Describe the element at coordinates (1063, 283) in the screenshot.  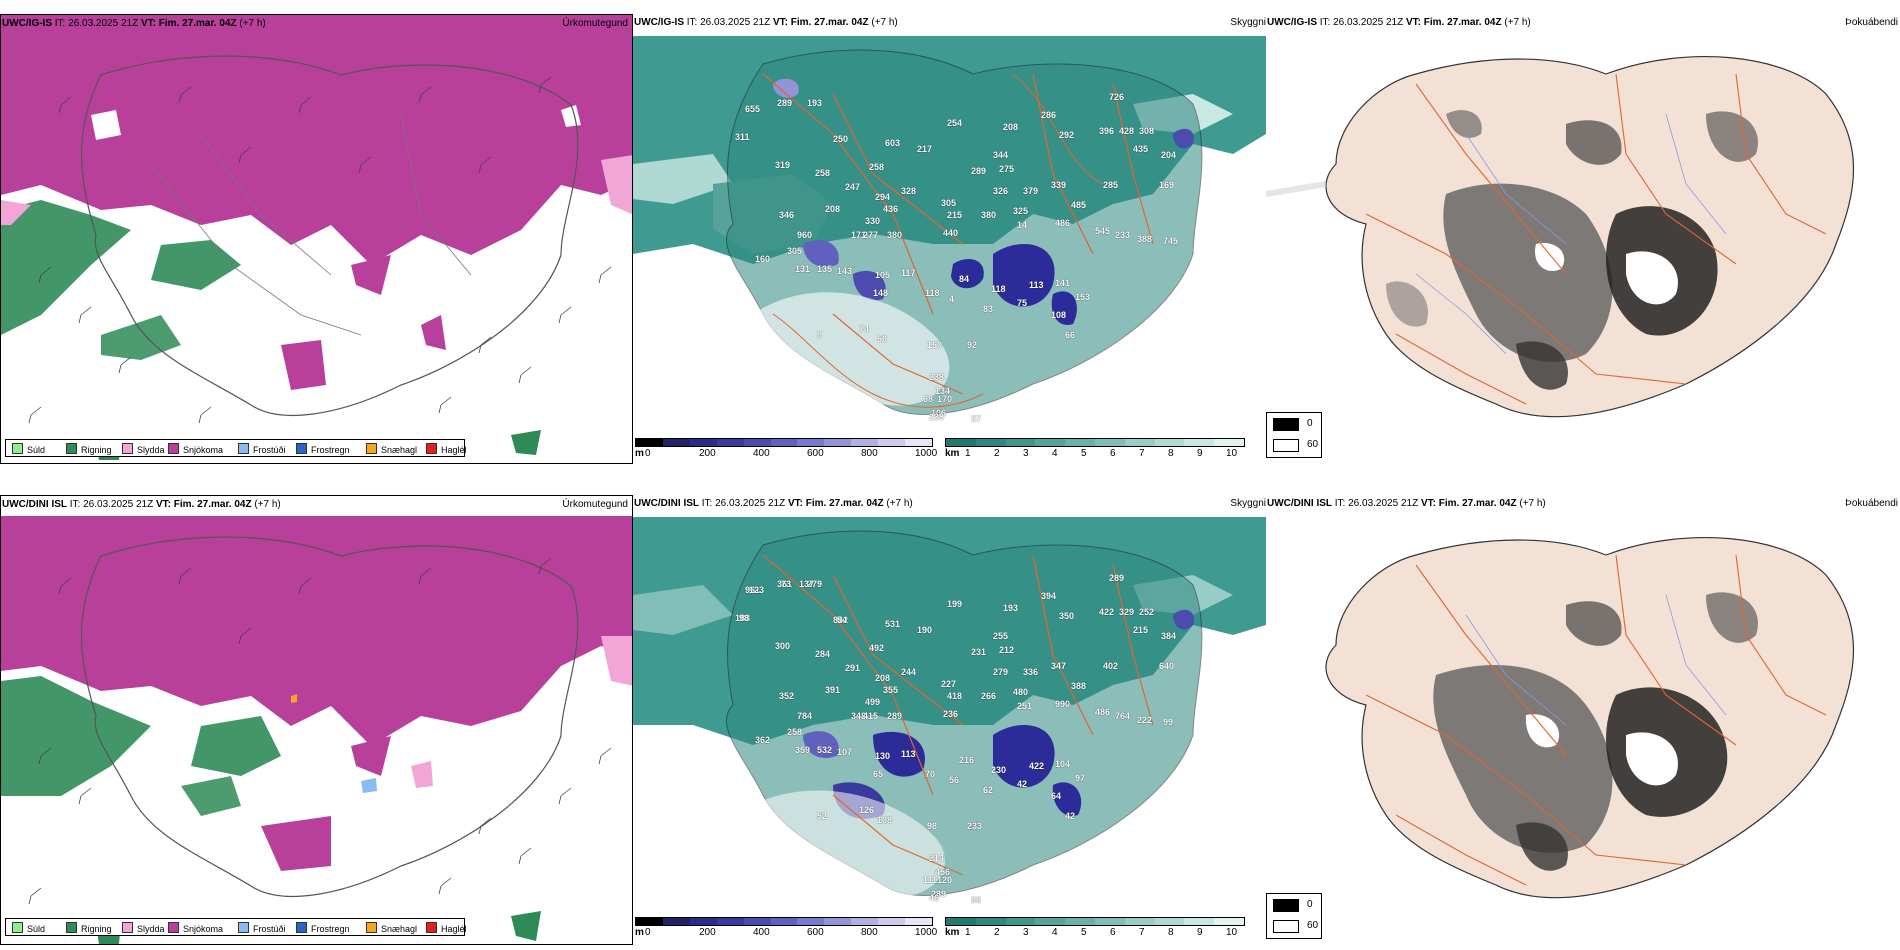
I see `ceiling-value-label: 141` at that location.